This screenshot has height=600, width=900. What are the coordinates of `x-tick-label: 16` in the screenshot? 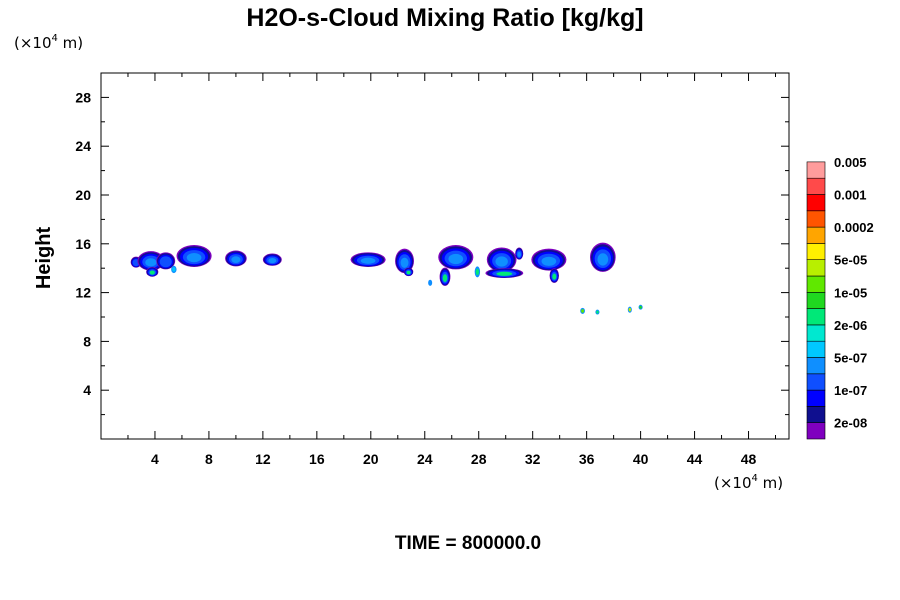 It's located at (317, 459).